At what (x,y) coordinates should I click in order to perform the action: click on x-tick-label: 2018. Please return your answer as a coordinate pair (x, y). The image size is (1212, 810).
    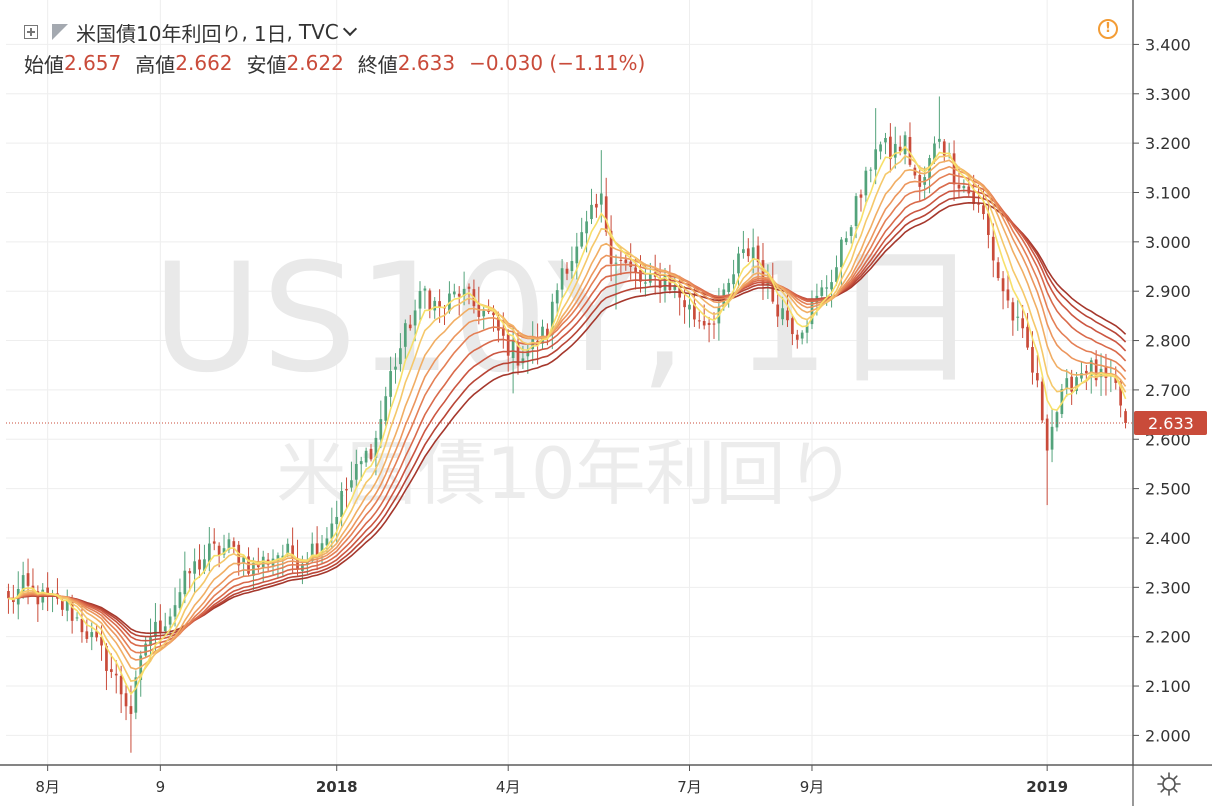
    Looking at the image, I should click on (337, 787).